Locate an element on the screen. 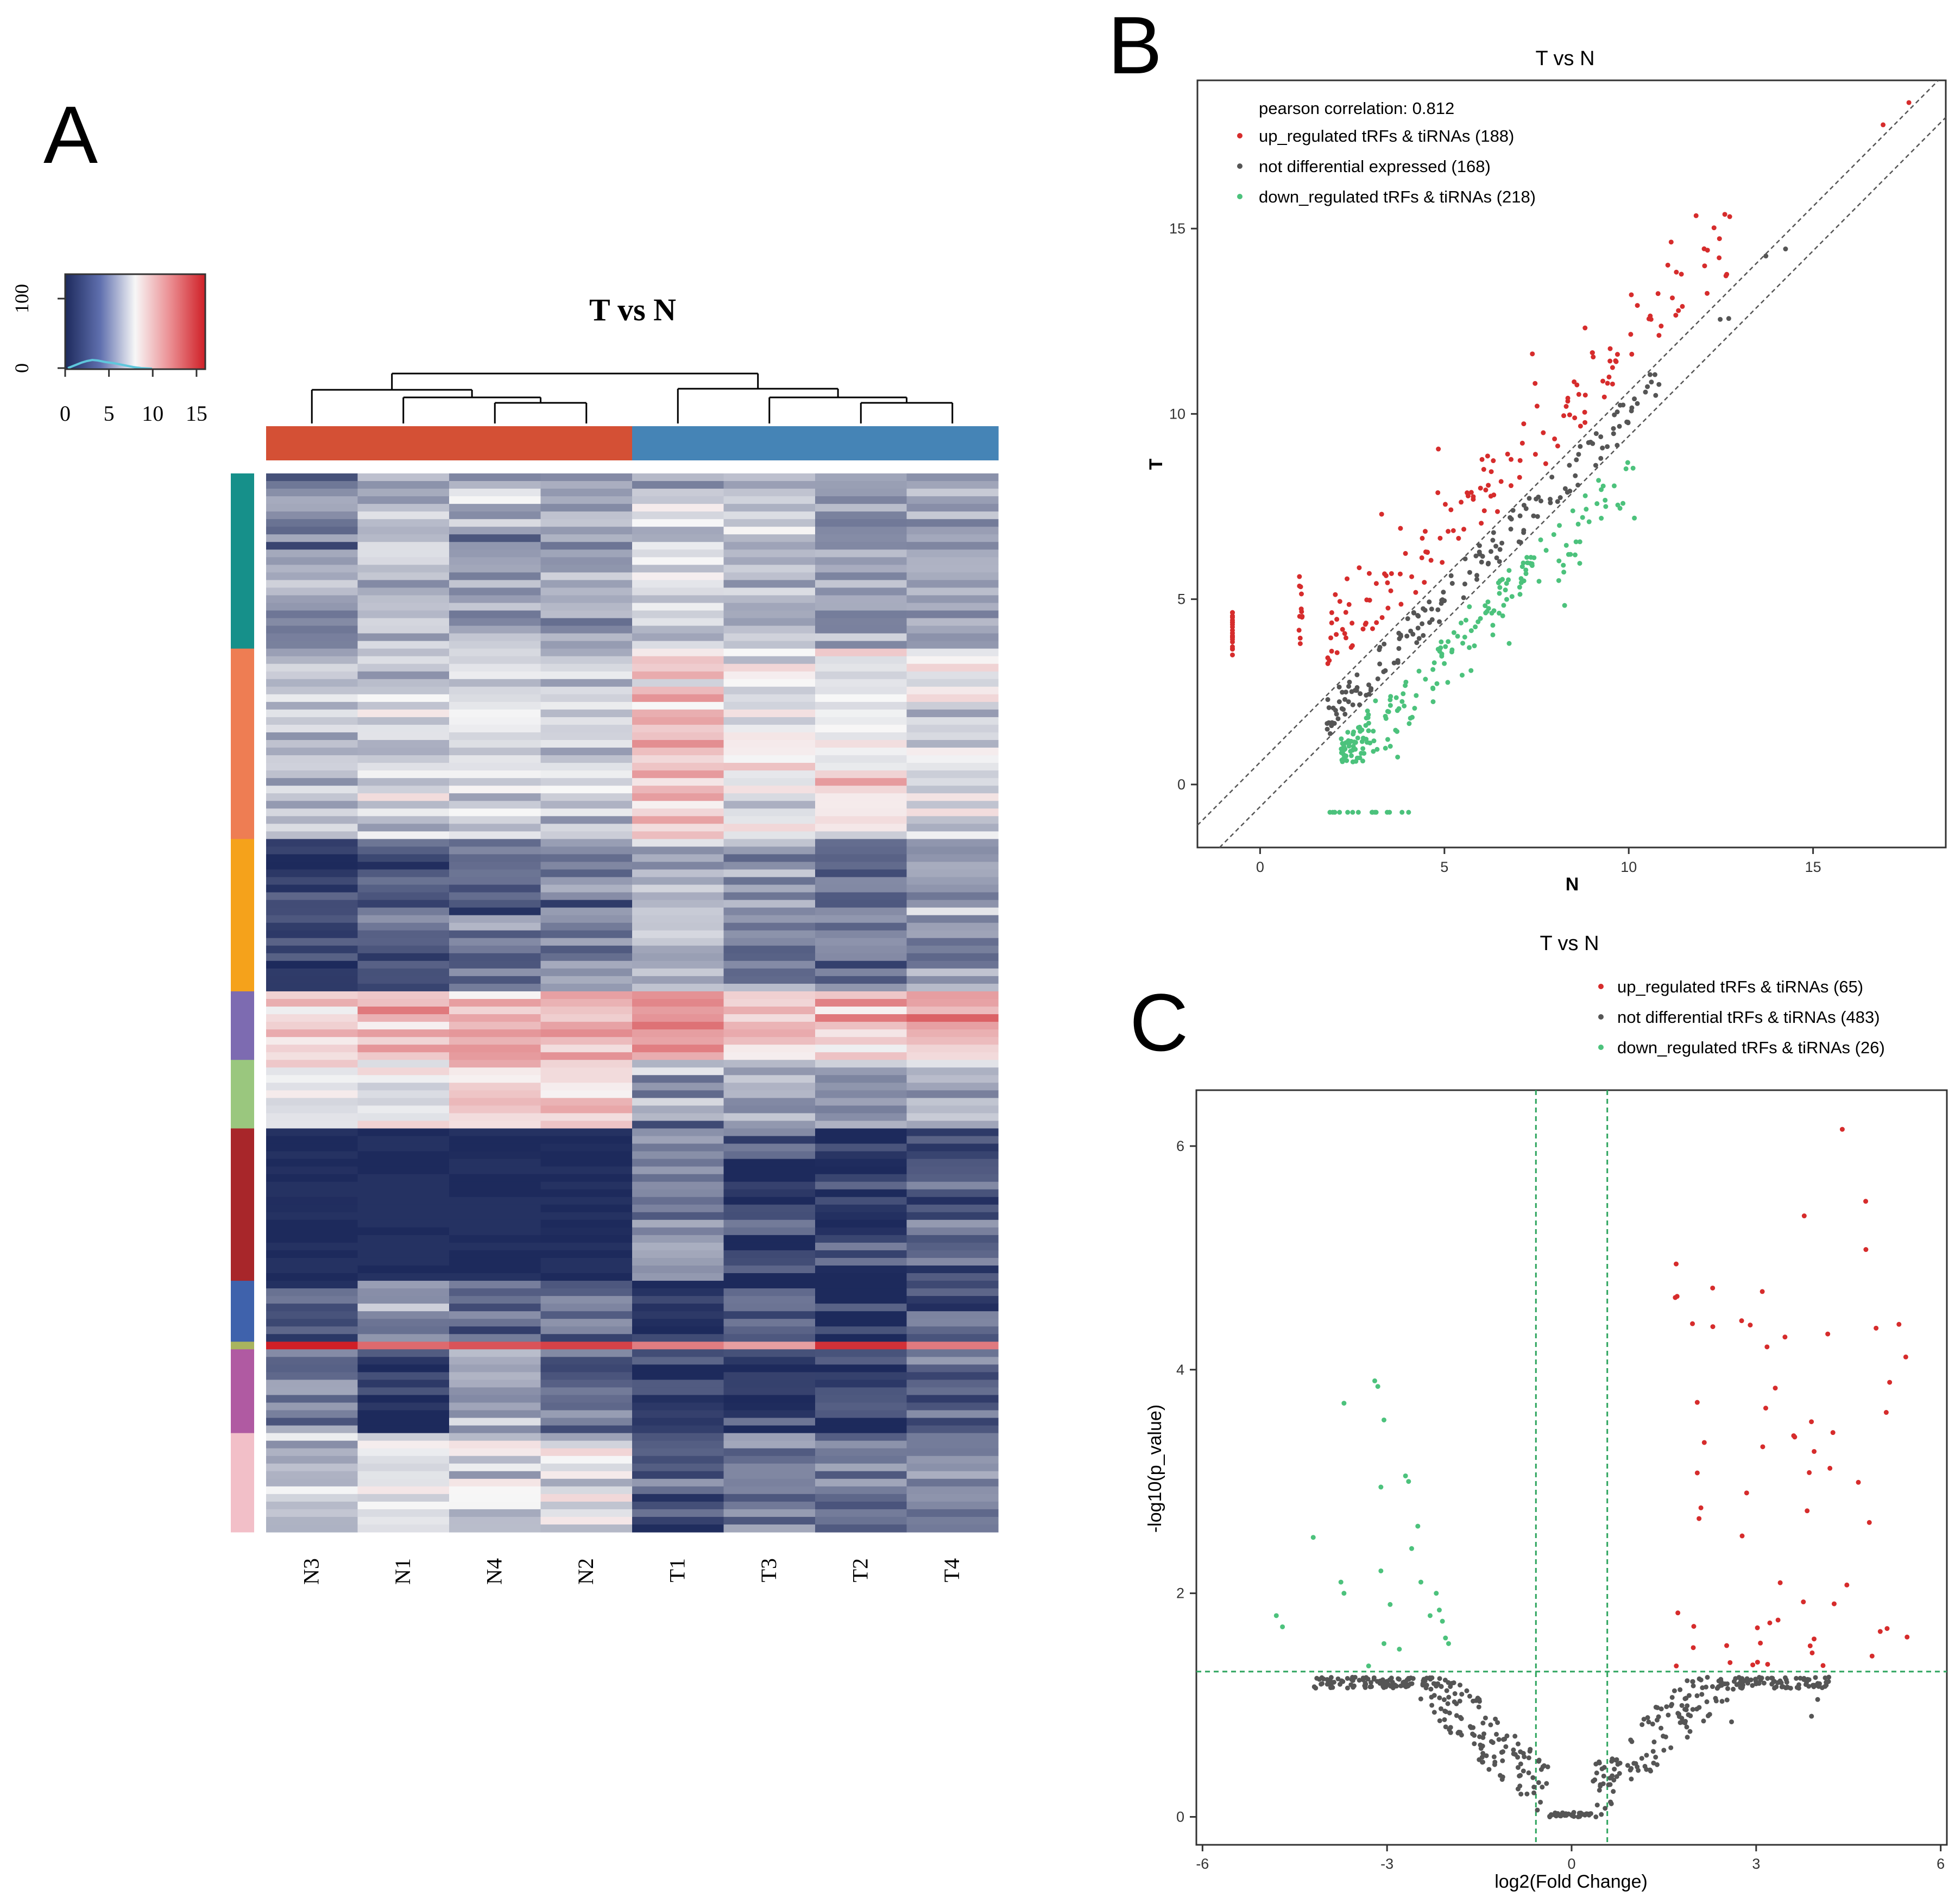  volcano-point-down is located at coordinates (1445, 1638).